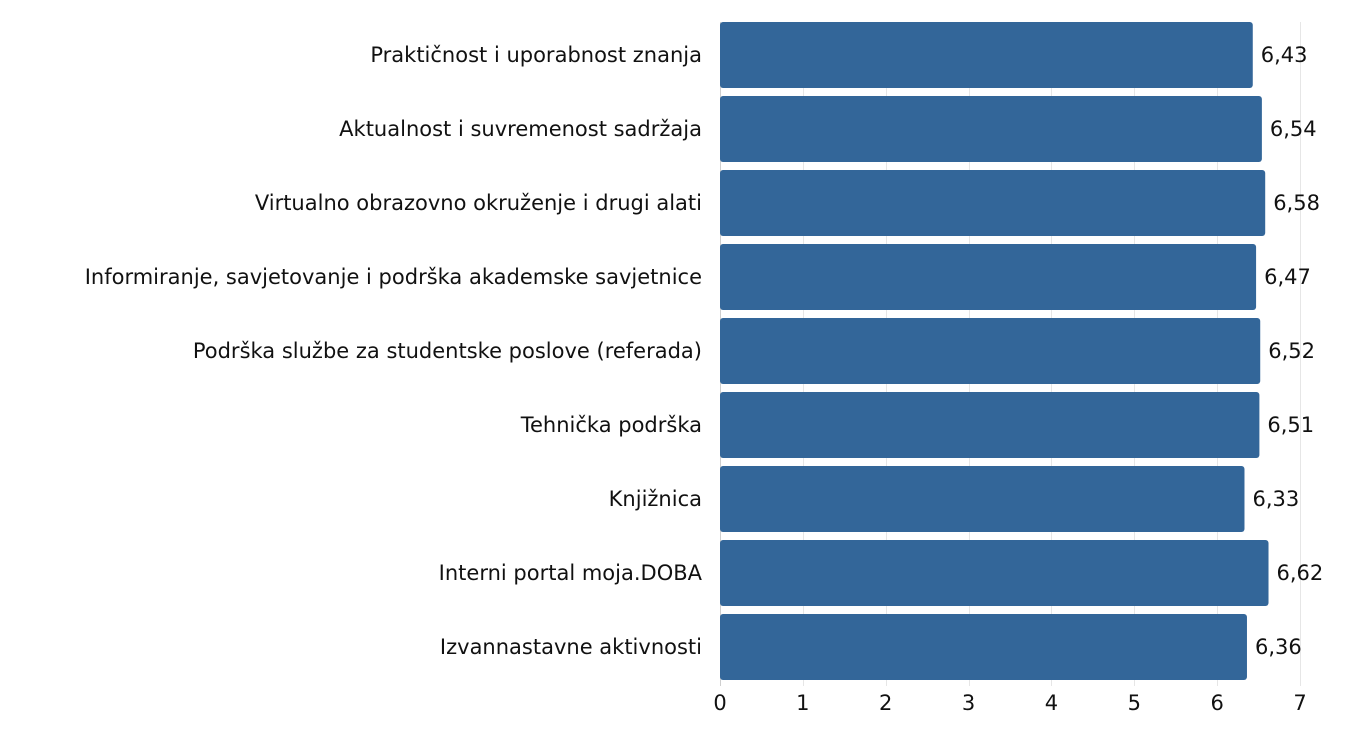 This screenshot has width=1349, height=731. I want to click on x-tick-label: 0, so click(719, 703).